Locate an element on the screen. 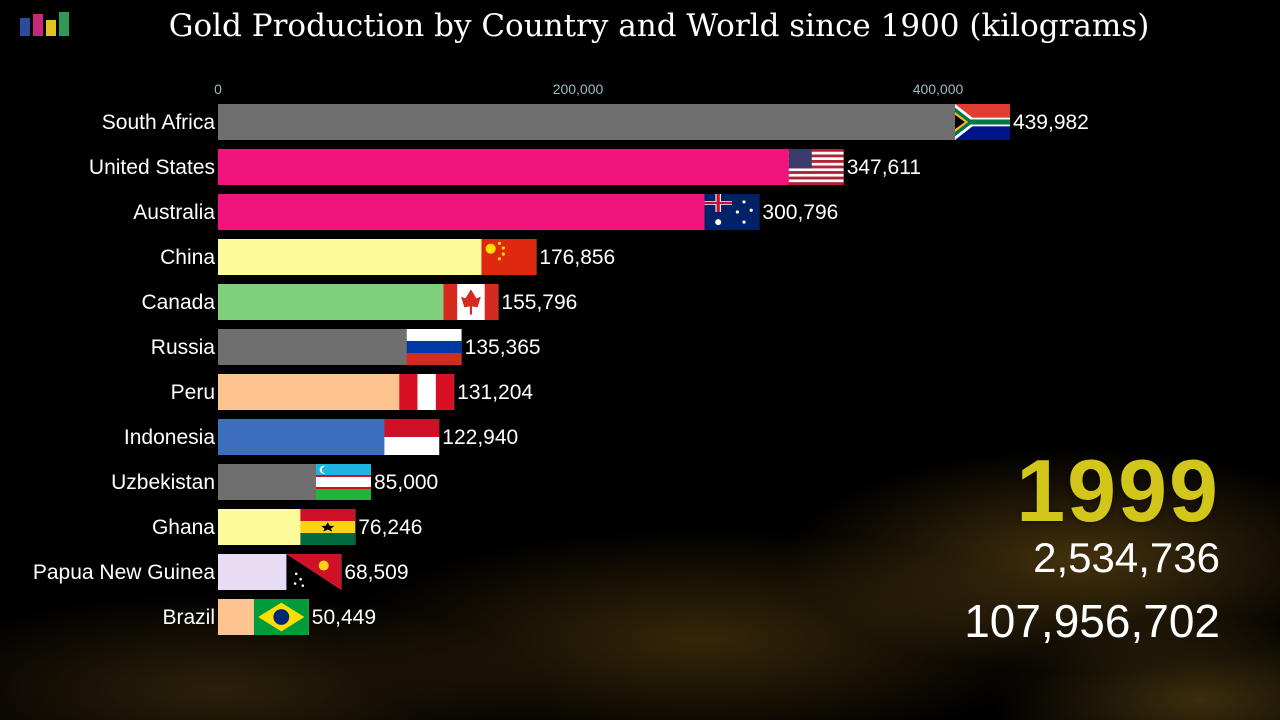  value-label: 439,982 is located at coordinates (1051, 122).